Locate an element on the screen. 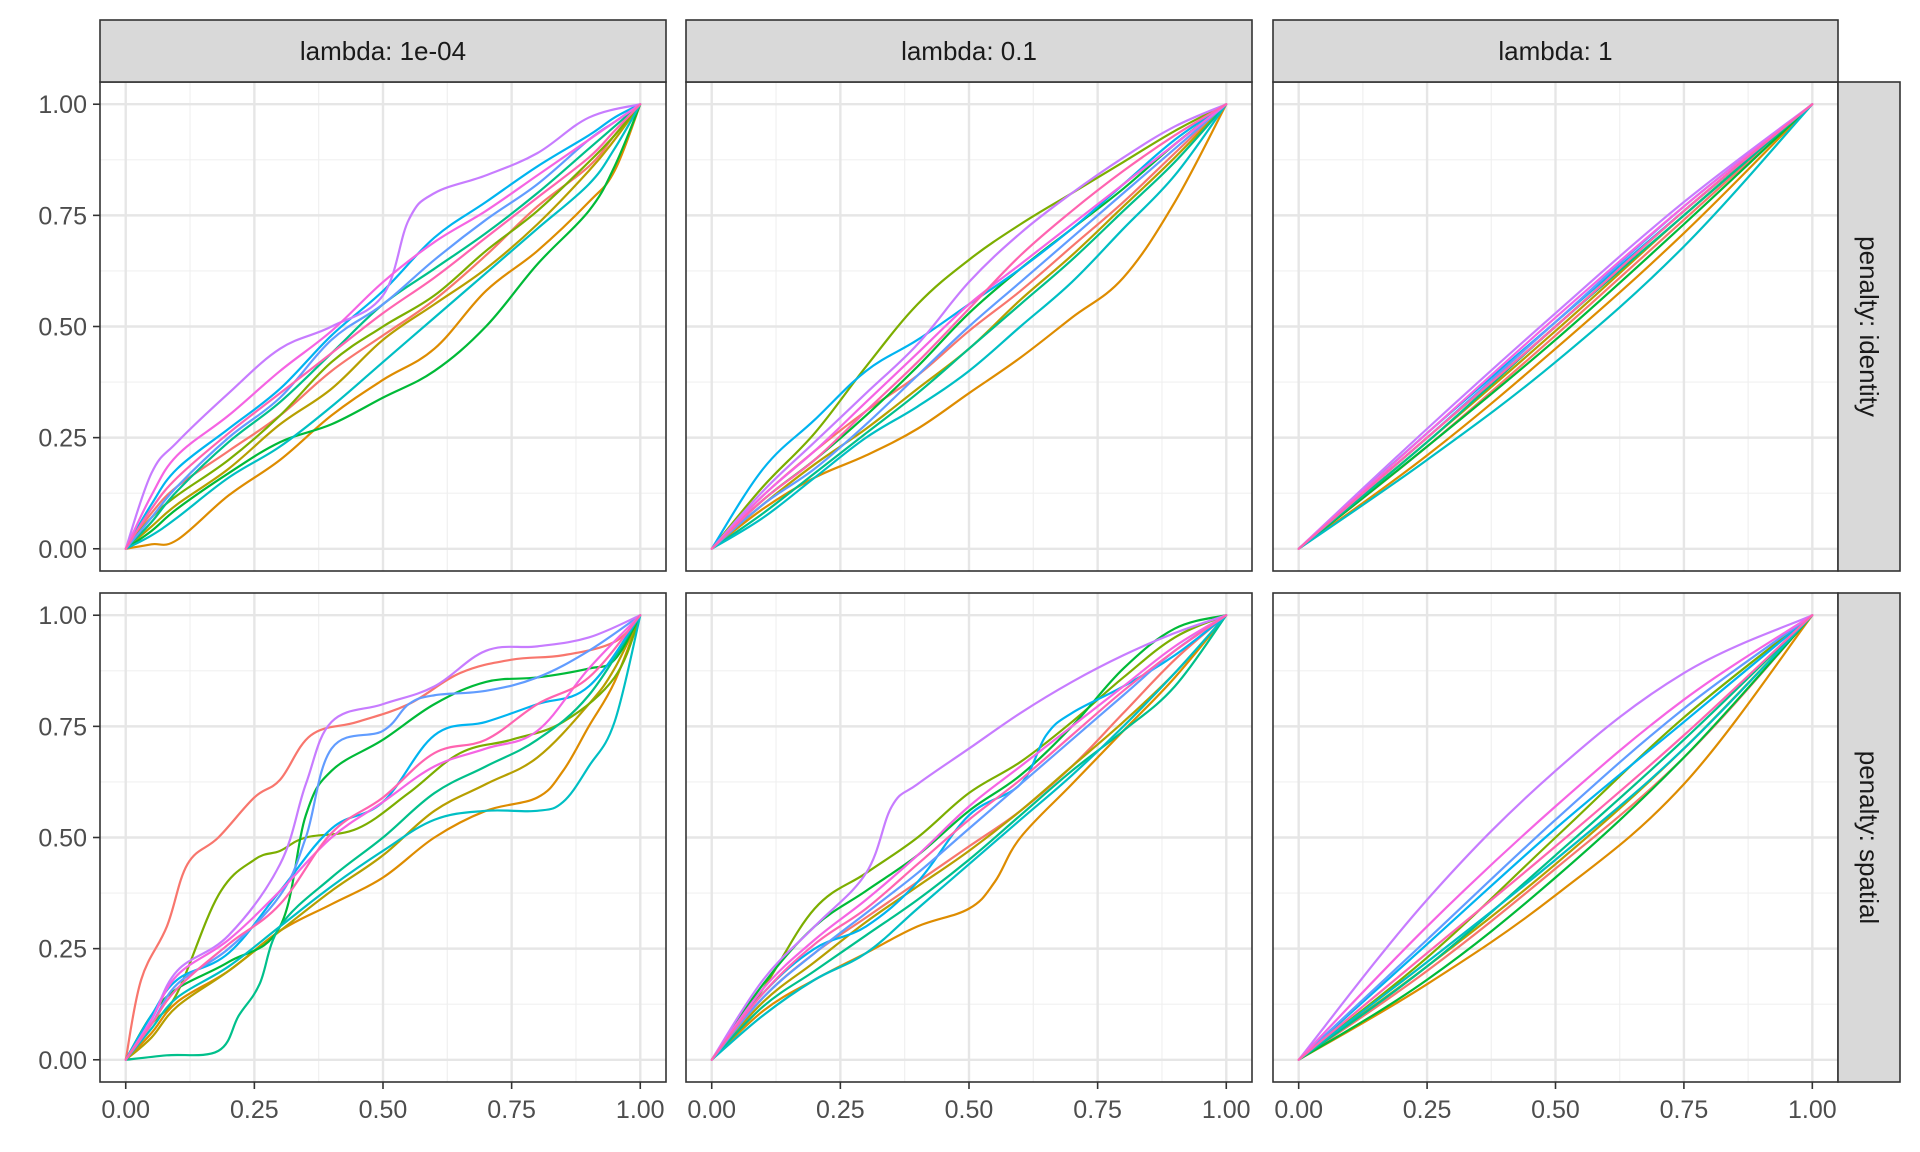  panel-r1-c0 is located at coordinates (383, 837).